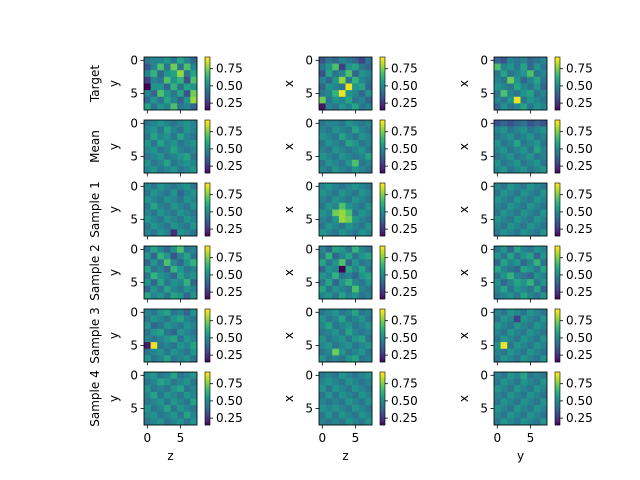 This screenshot has height=480, width=640. Describe the element at coordinates (95, 209) in the screenshot. I see `row-label: Sample 1` at that location.